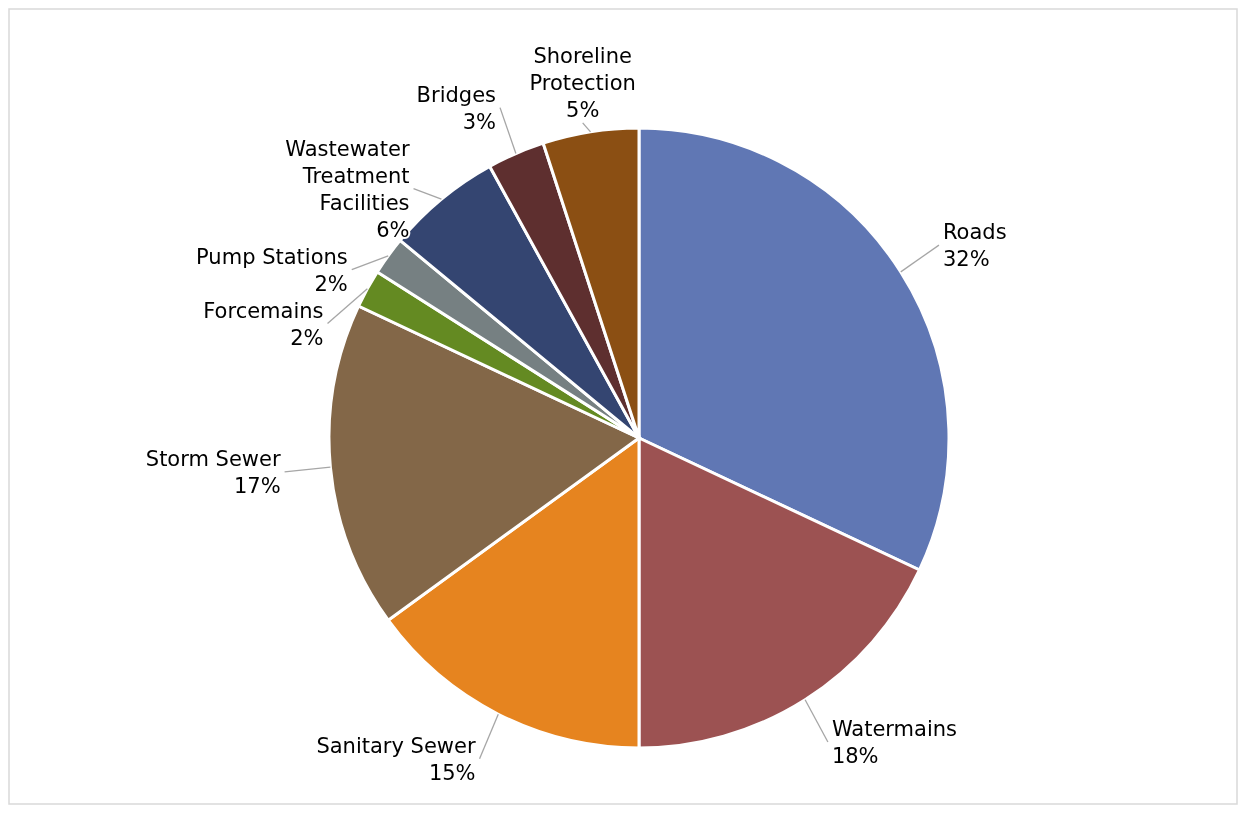 The height and width of the screenshot is (813, 1246). What do you see at coordinates (263, 310) in the screenshot?
I see `slice-label: Forcemains` at bounding box center [263, 310].